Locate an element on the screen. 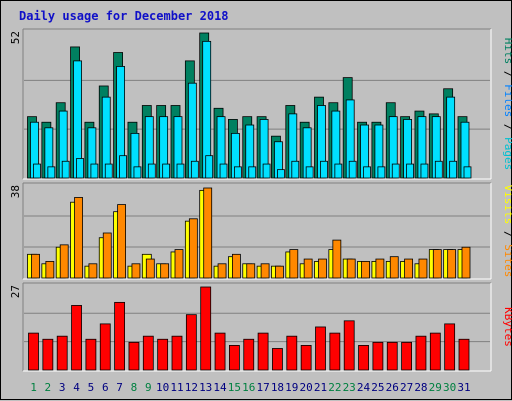 The image size is (512, 401). x-tick-label-6: 6 is located at coordinates (105, 387).